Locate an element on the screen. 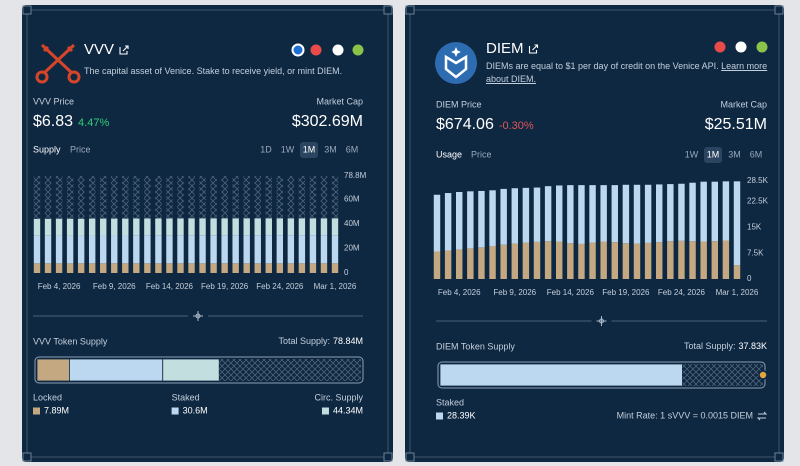 This screenshot has height=466, width=800. price-label: VVV Price is located at coordinates (53, 101).